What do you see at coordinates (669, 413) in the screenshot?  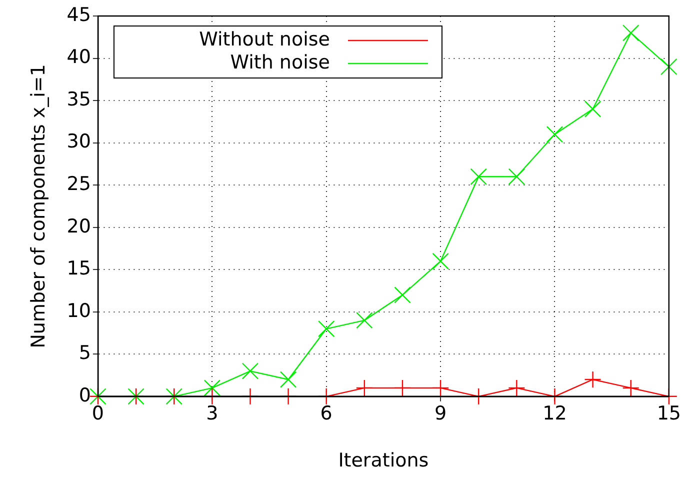 I see `x-tick-label: 15` at bounding box center [669, 413].